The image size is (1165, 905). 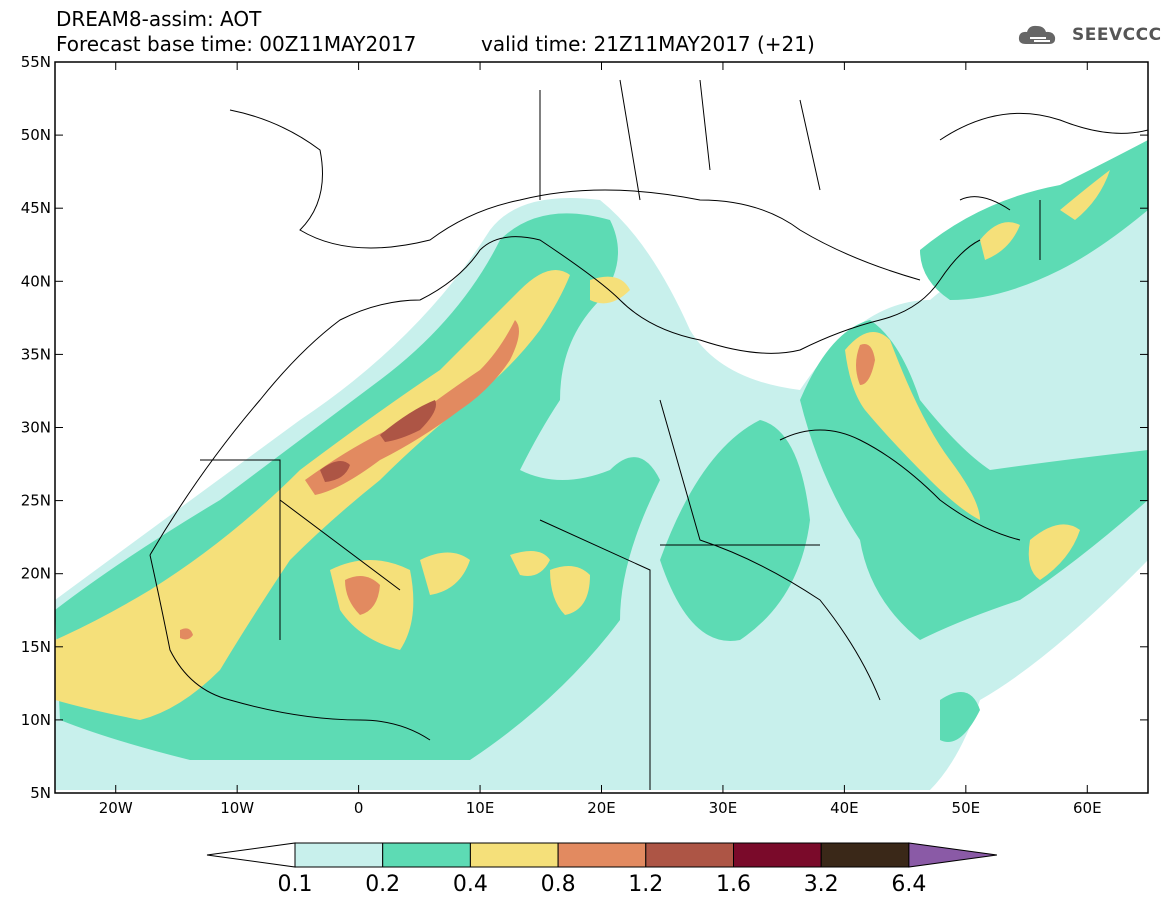 I want to click on lon-tick-label: 10E, so click(x=480, y=808).